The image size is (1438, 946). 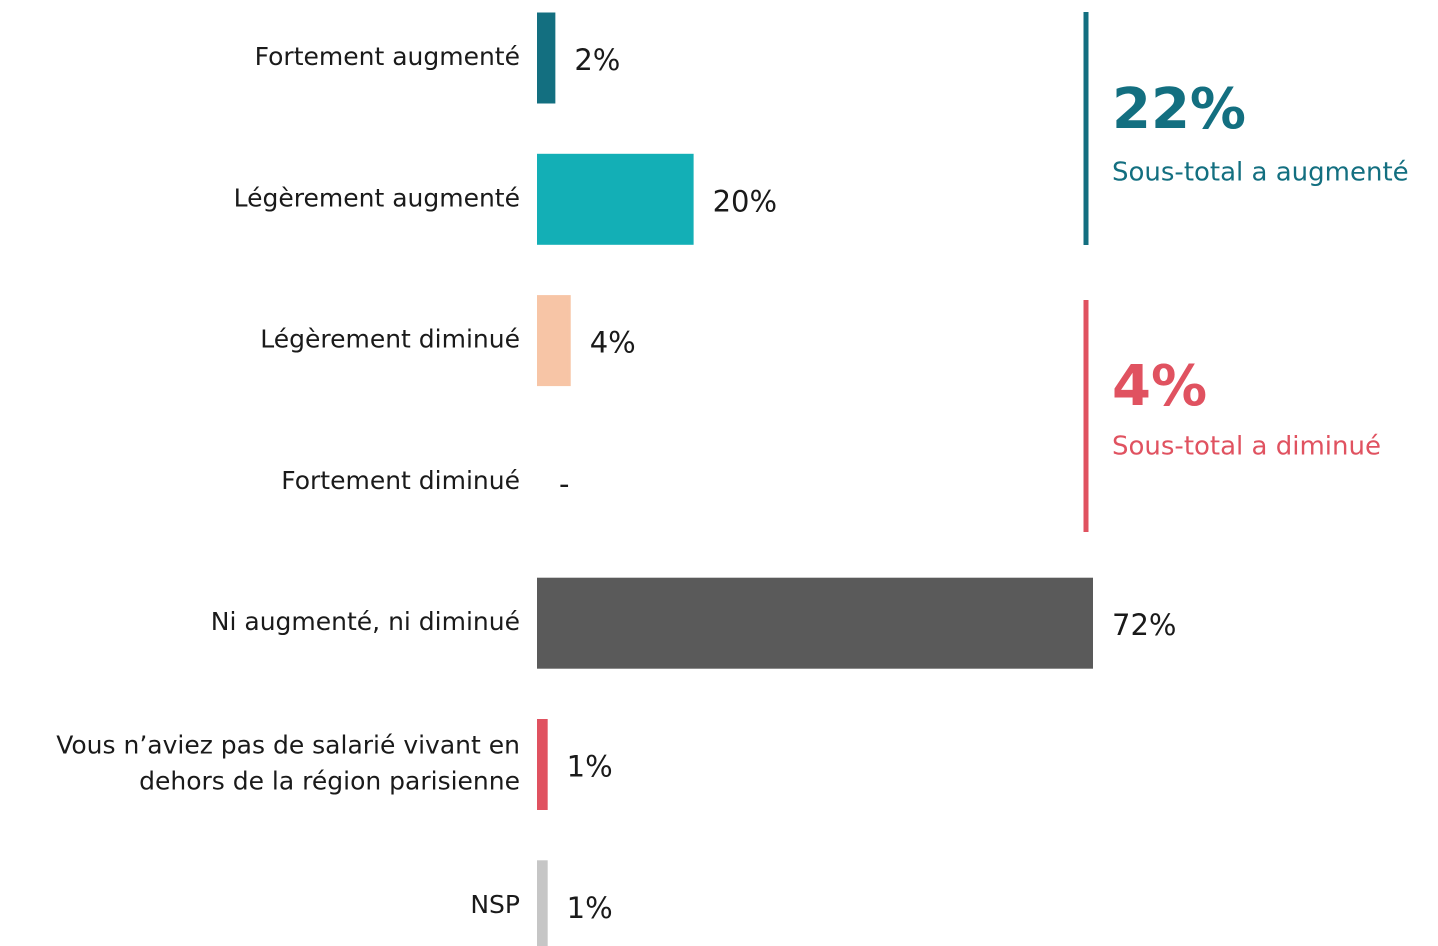 I want to click on category-label: NSP, so click(x=495, y=904).